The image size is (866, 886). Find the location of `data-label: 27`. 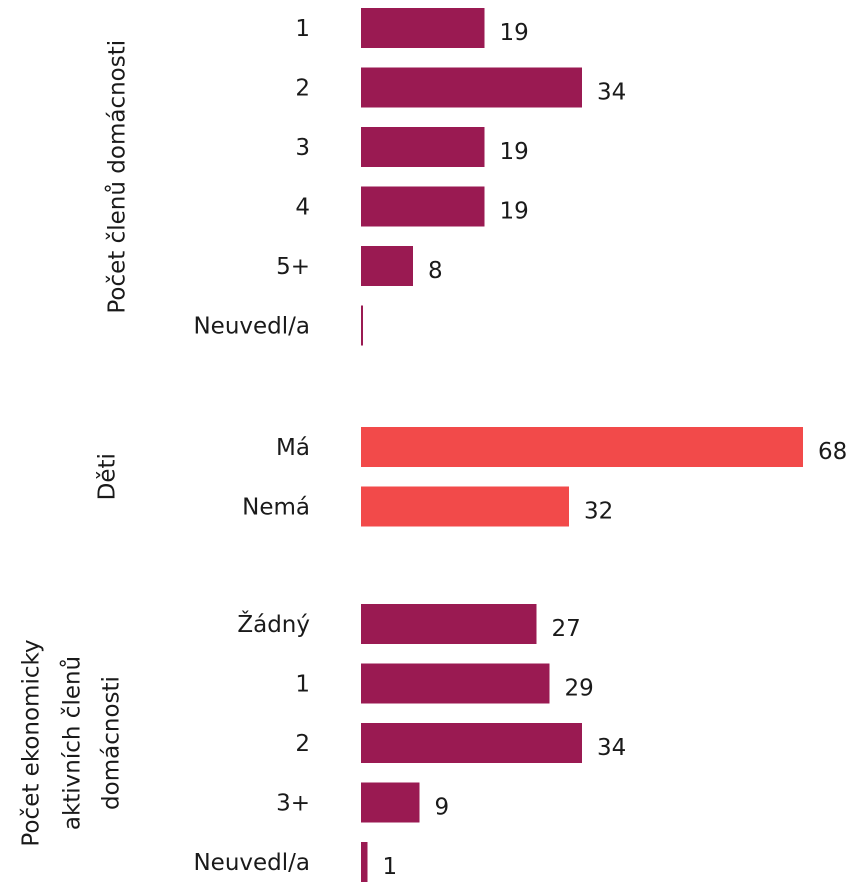

data-label: 27 is located at coordinates (566, 629).